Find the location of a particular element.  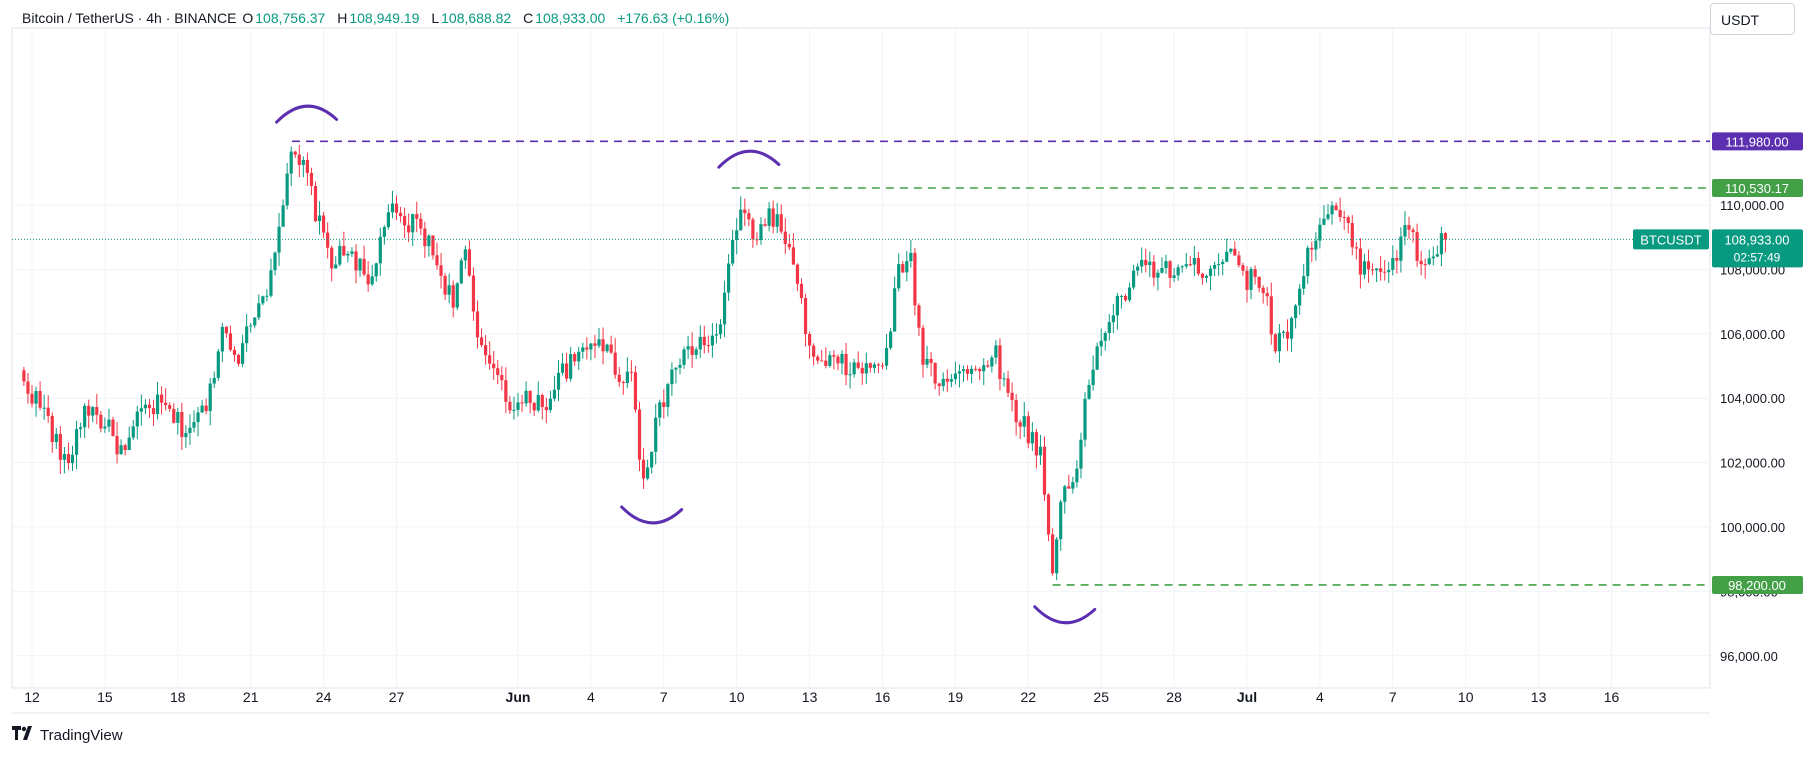

tradingview-brand: TradingView is located at coordinates (67, 735).